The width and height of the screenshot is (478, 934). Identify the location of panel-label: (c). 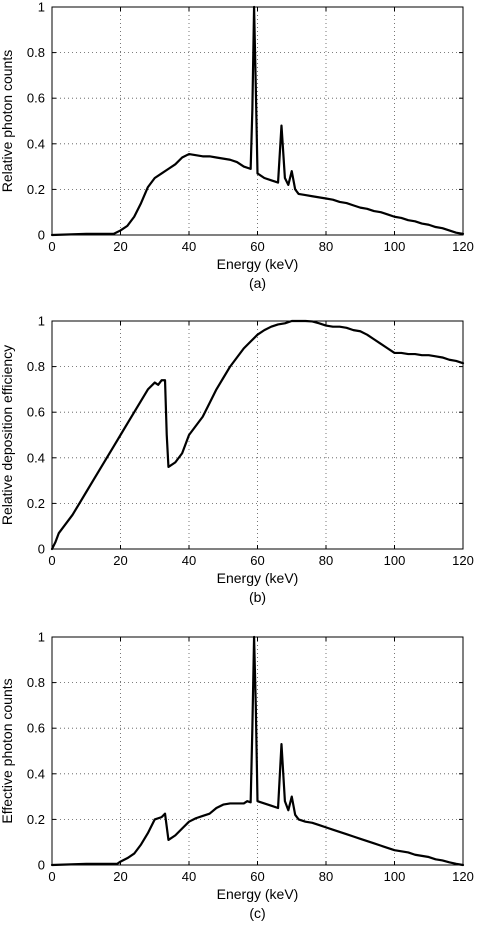
(257, 913).